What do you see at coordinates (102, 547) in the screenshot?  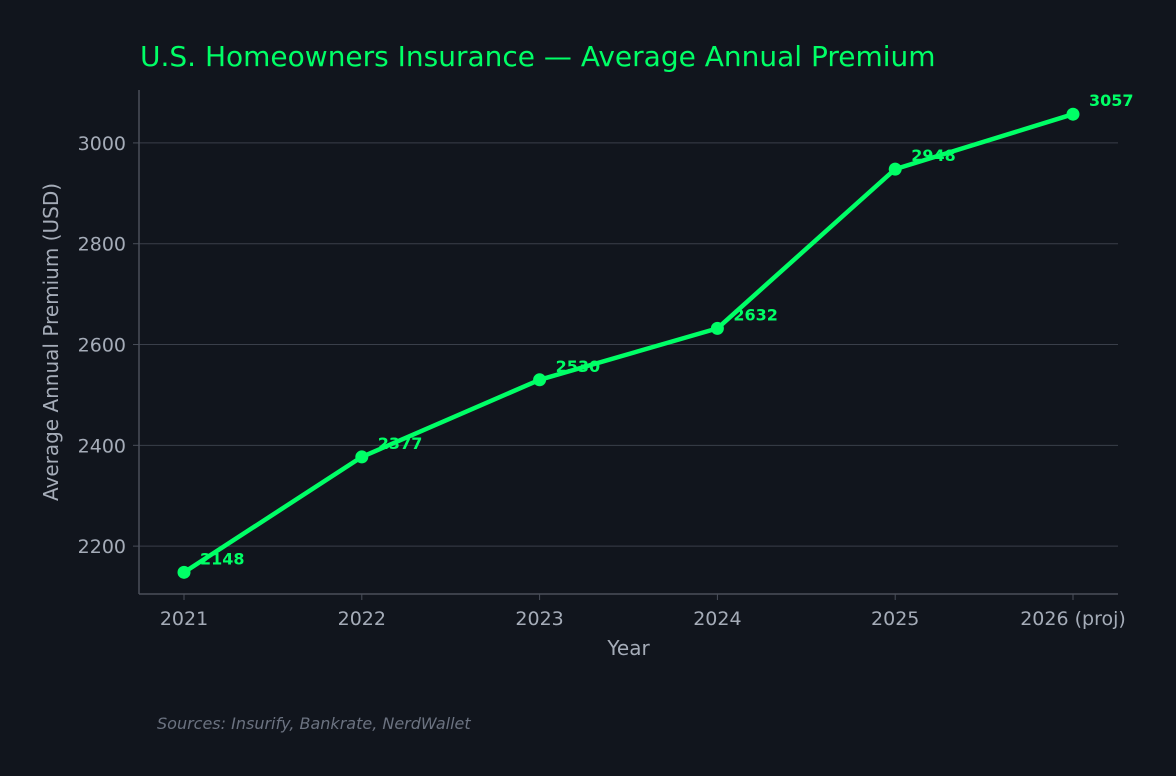 I see `y-tick-label: 2200` at bounding box center [102, 547].